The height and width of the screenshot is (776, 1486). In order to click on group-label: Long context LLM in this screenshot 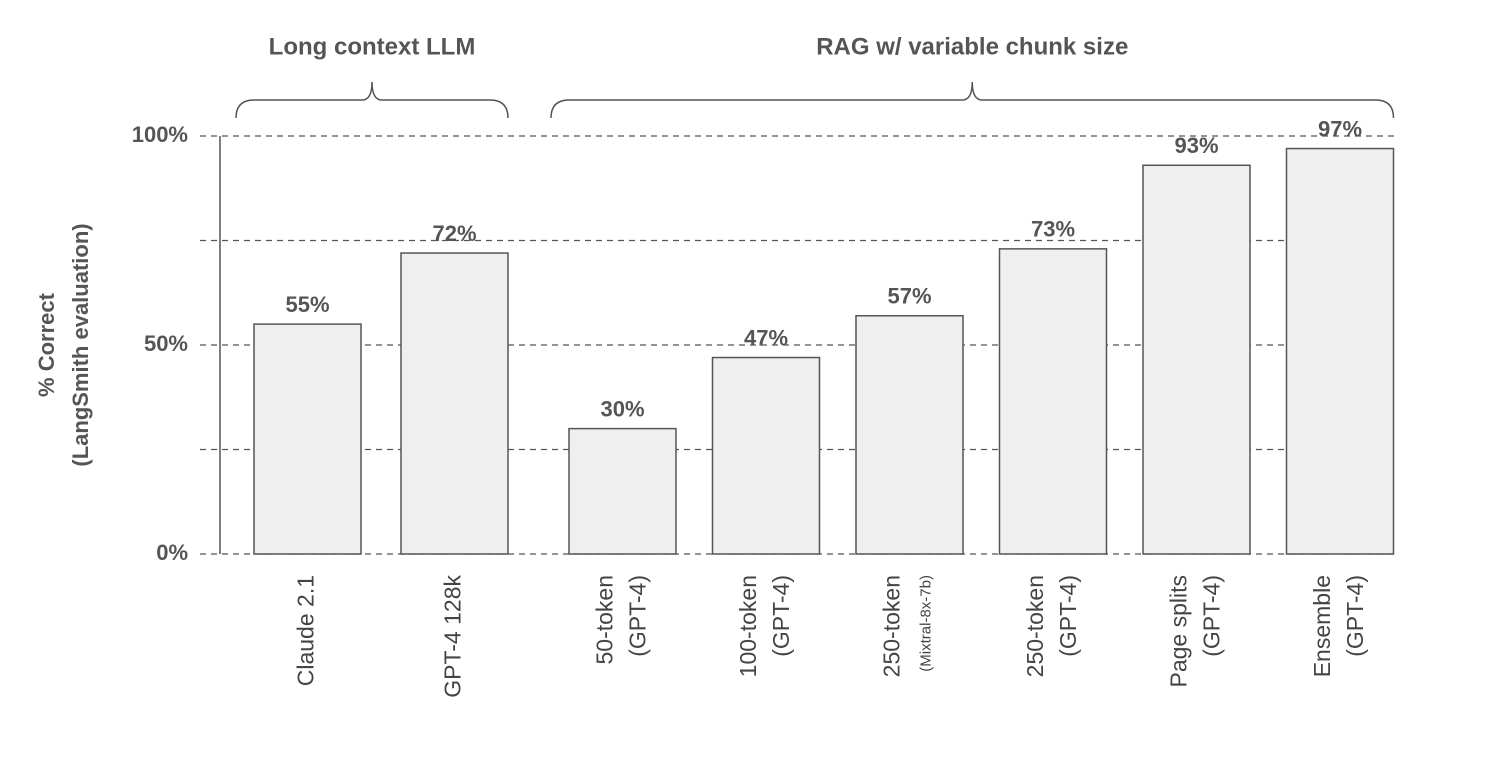, I will do `click(372, 46)`.